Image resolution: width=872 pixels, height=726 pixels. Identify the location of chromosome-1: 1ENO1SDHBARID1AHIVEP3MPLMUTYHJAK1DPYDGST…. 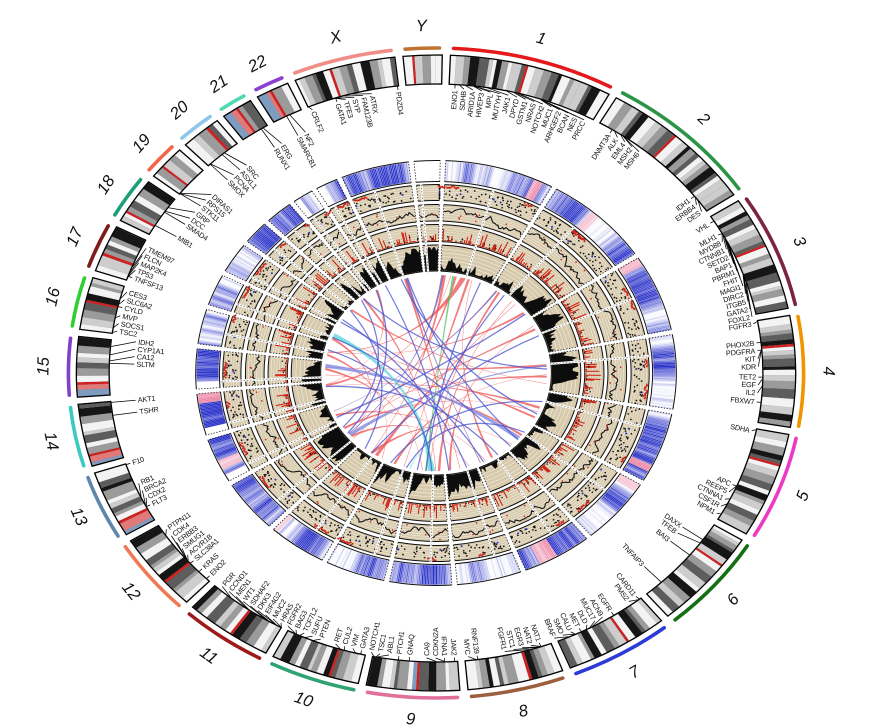
(530, 86).